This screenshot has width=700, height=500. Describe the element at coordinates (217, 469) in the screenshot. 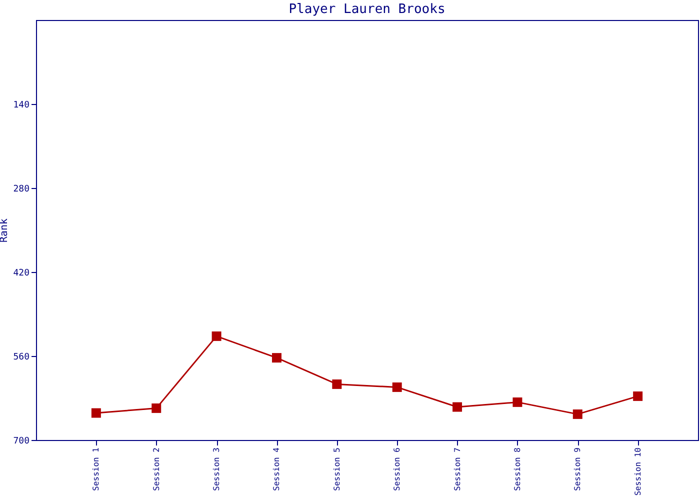

I see `x-tick-label: Session 3` at that location.